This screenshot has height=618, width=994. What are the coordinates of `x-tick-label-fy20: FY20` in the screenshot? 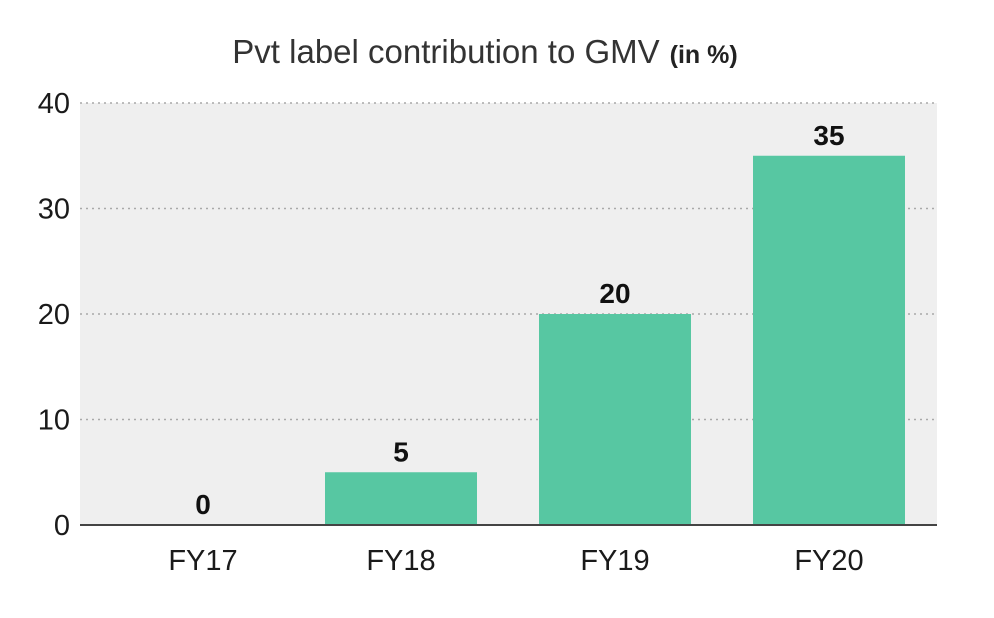 It's located at (828, 561).